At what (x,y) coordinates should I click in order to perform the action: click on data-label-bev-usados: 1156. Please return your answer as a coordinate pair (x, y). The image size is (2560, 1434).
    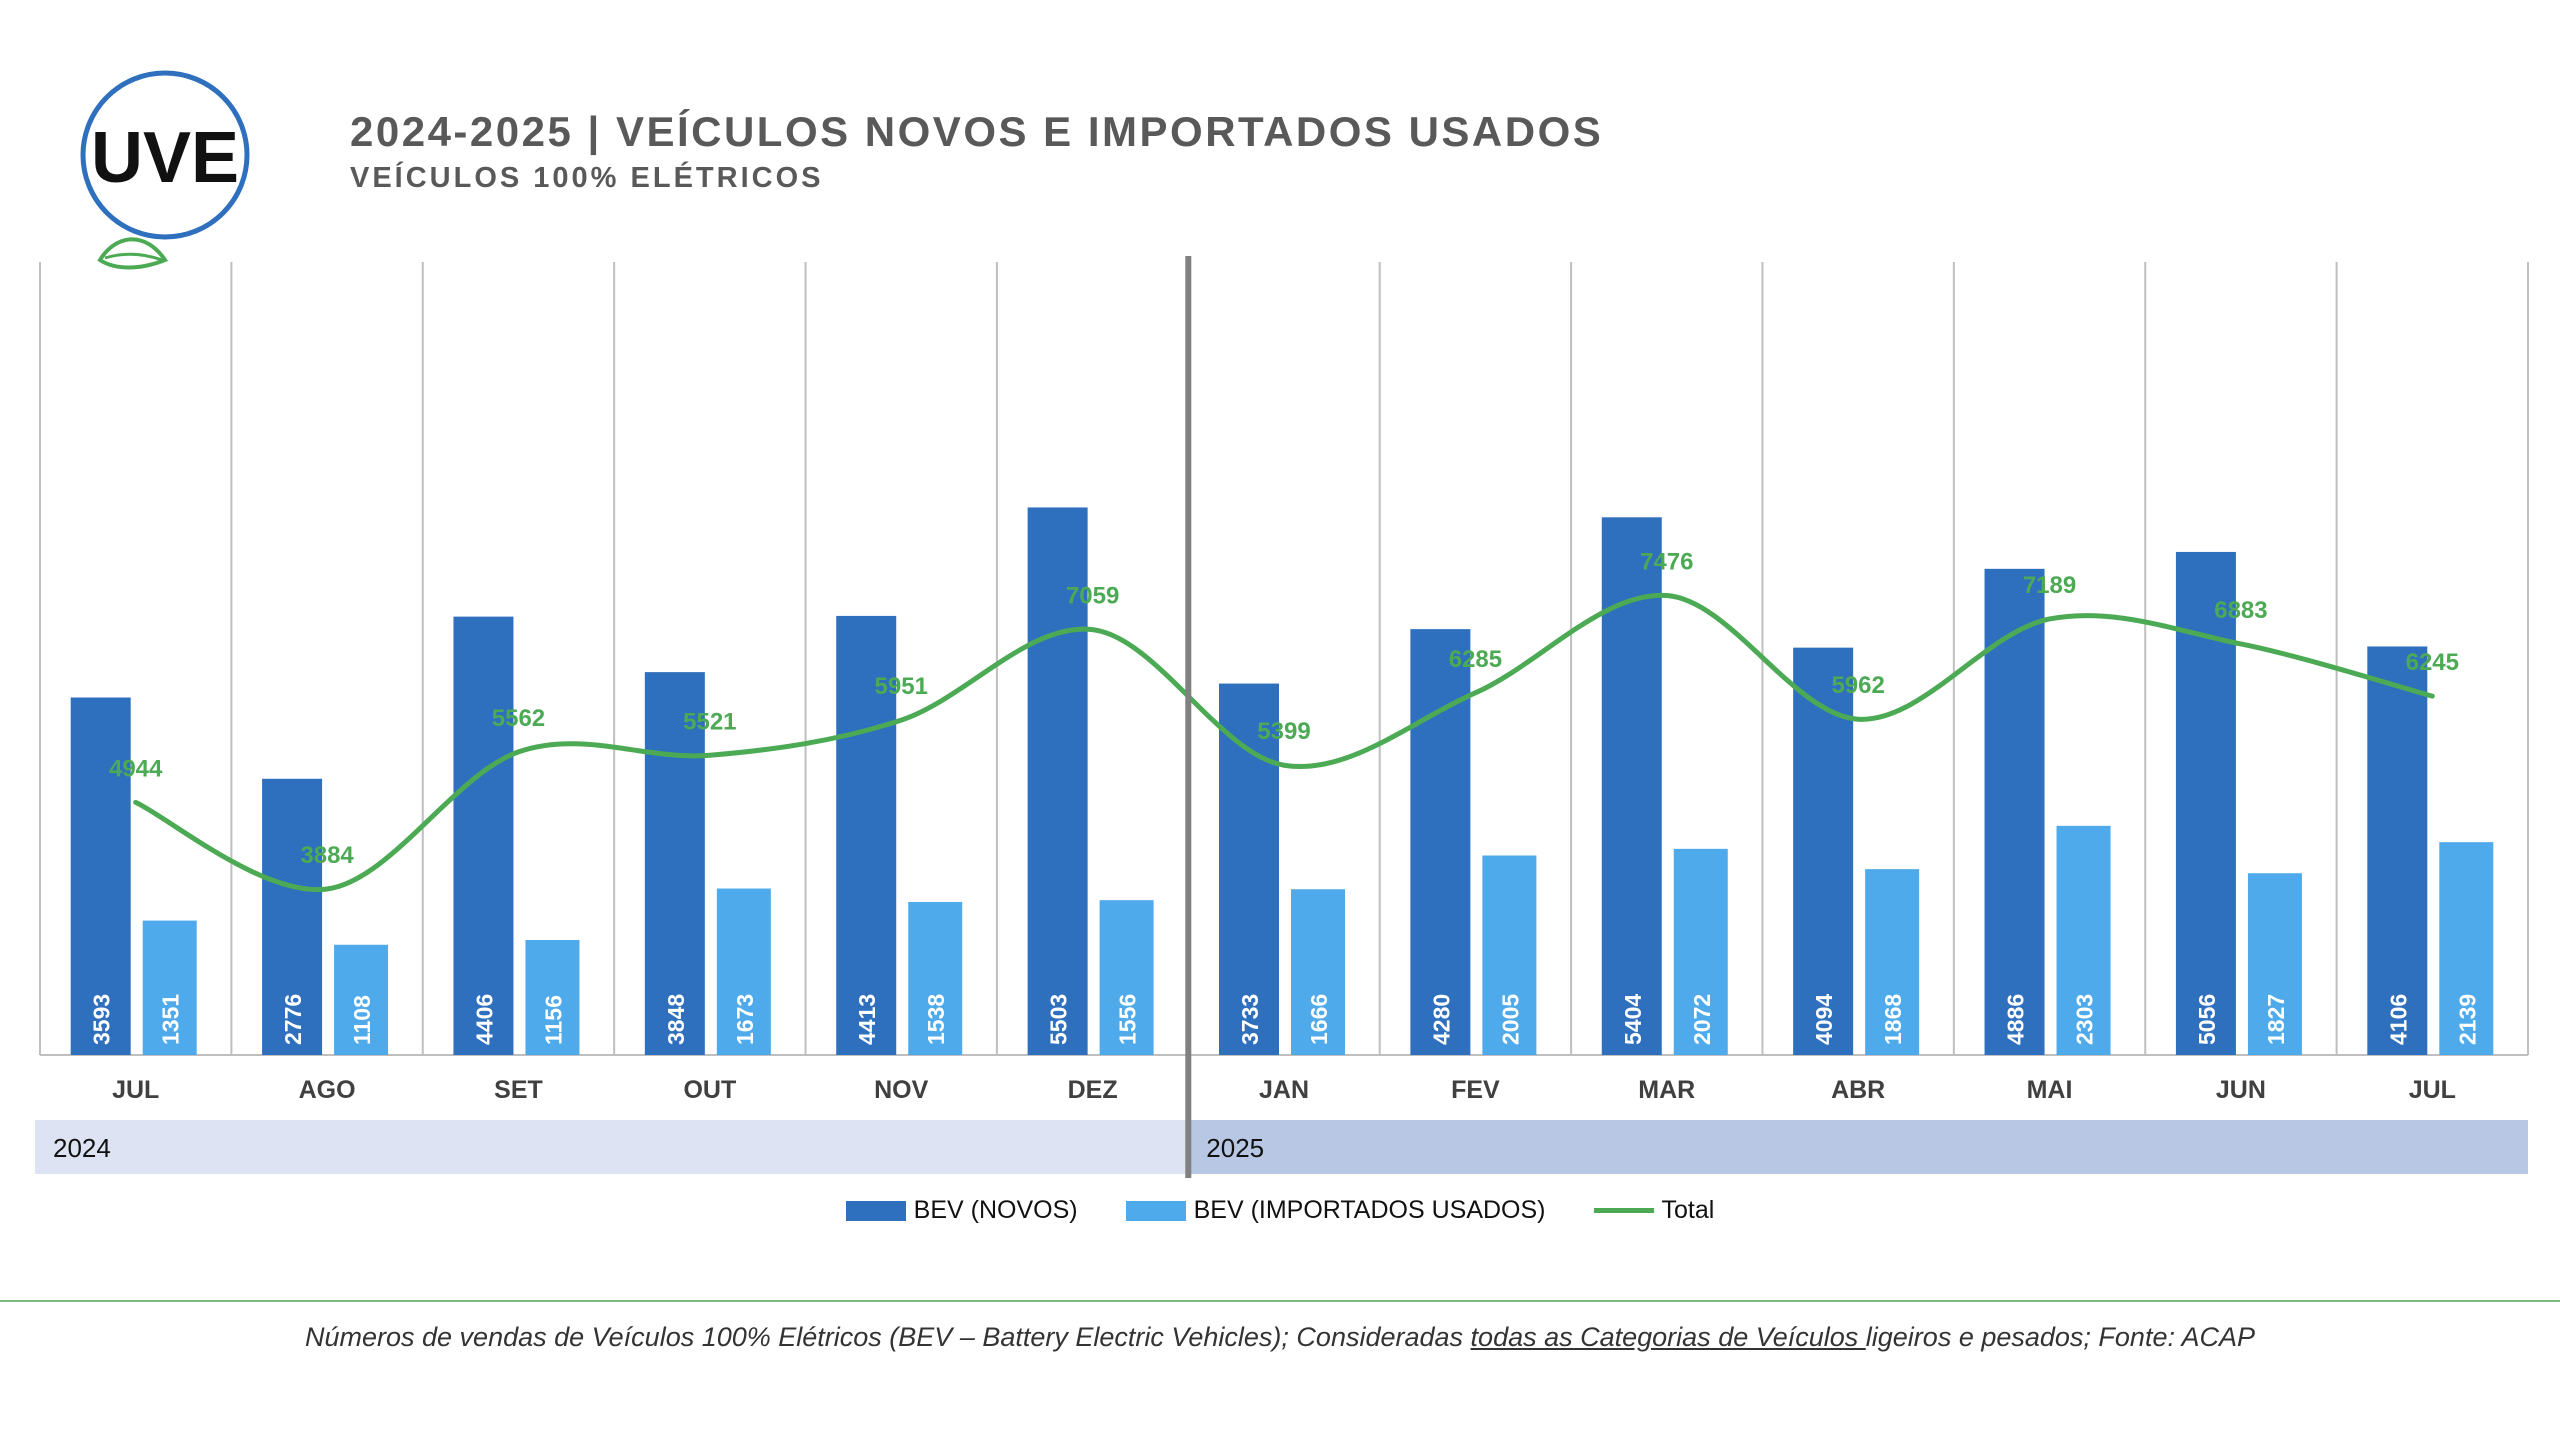
    Looking at the image, I should click on (553, 1020).